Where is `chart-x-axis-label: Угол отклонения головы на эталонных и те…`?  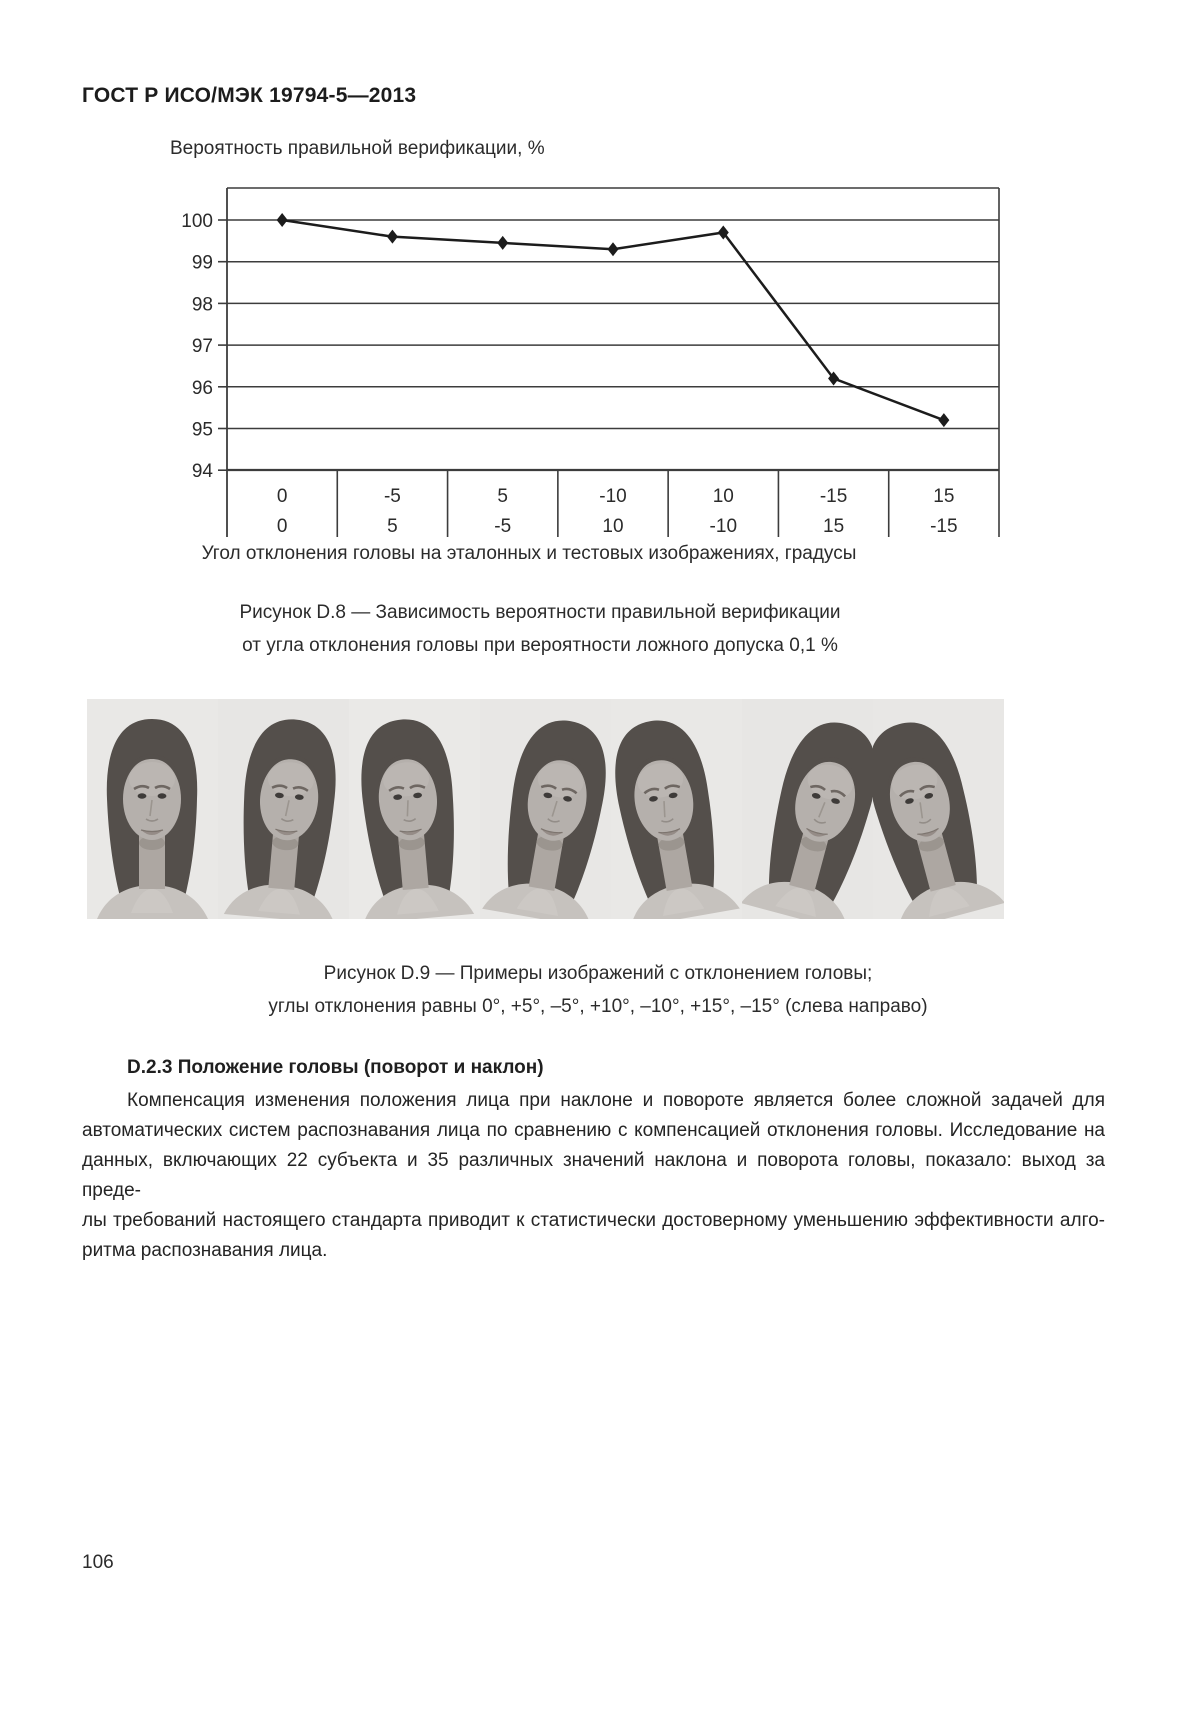 chart-x-axis-label: Угол отклонения головы на эталонных и те… is located at coordinates (529, 553).